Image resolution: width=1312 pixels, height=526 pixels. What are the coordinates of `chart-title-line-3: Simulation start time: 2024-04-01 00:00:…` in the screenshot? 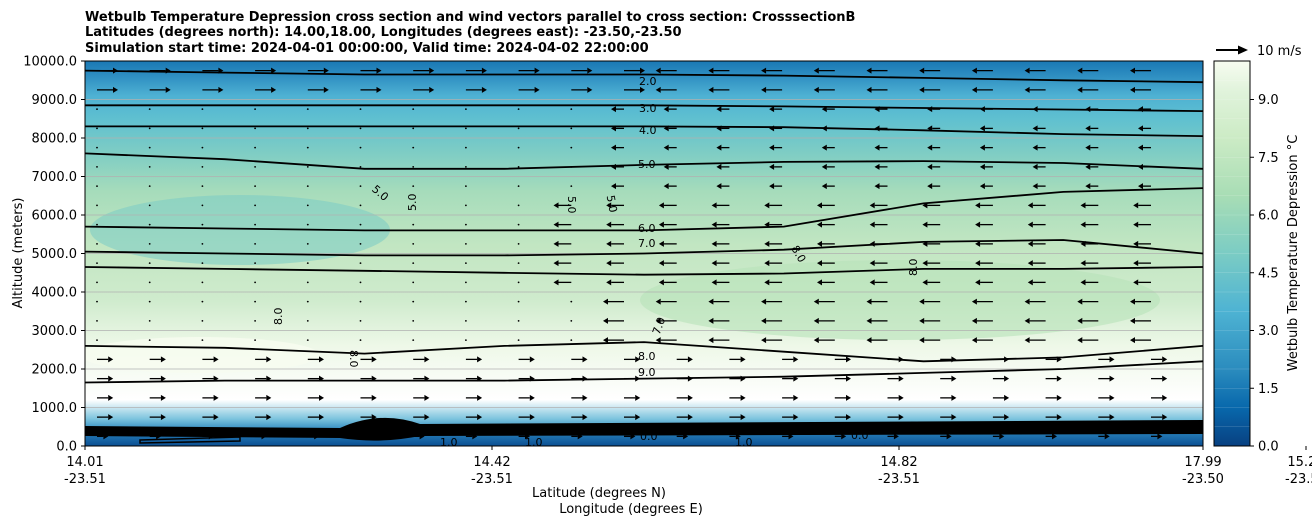 It's located at (367, 48).